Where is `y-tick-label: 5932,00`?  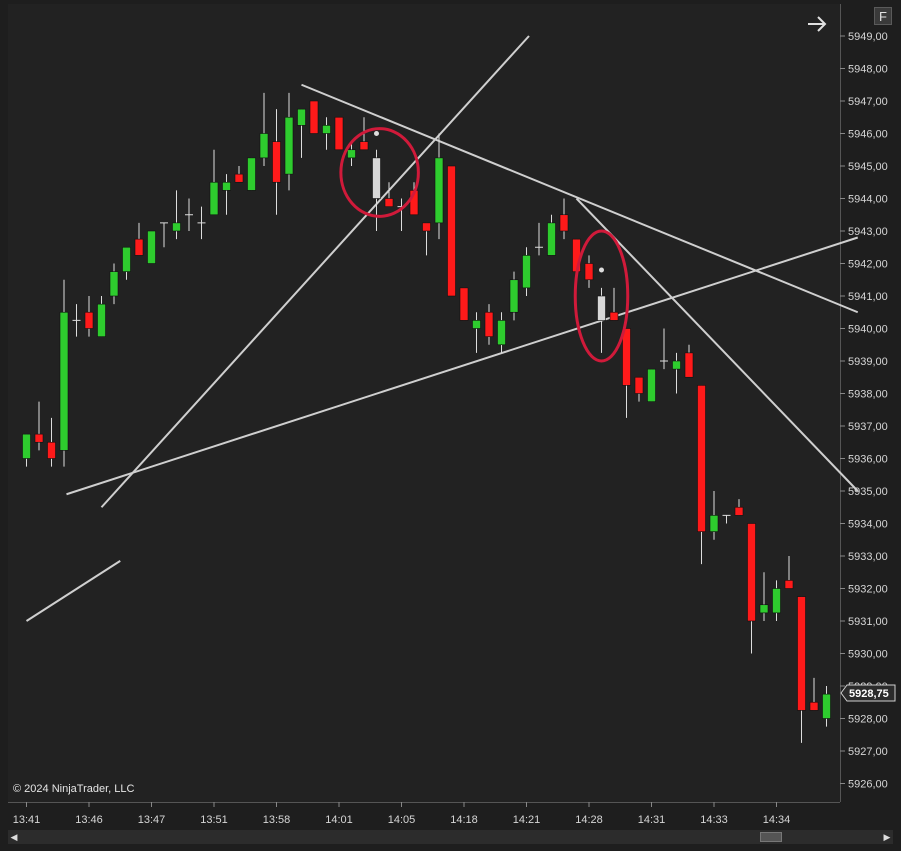 y-tick-label: 5932,00 is located at coordinates (868, 590).